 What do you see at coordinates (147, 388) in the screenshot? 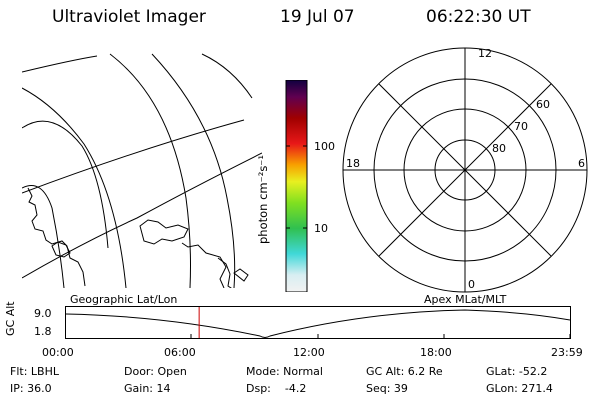
I see `status-gain: Gain: 14` at bounding box center [147, 388].